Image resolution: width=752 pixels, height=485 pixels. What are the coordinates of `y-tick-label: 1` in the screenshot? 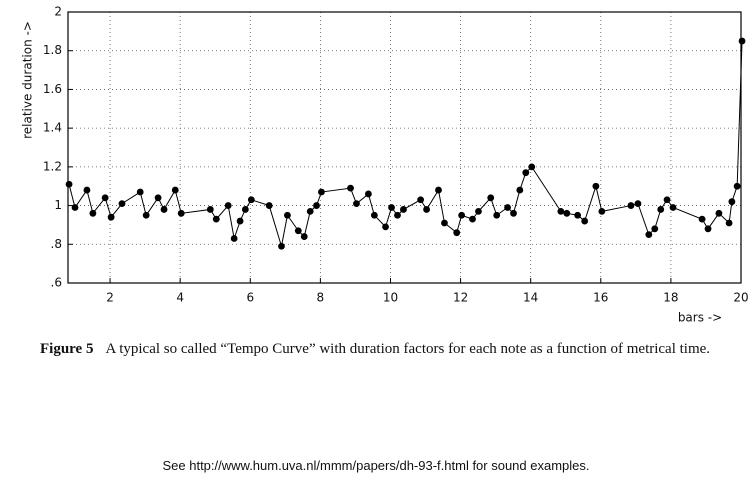 It's located at (58, 205).